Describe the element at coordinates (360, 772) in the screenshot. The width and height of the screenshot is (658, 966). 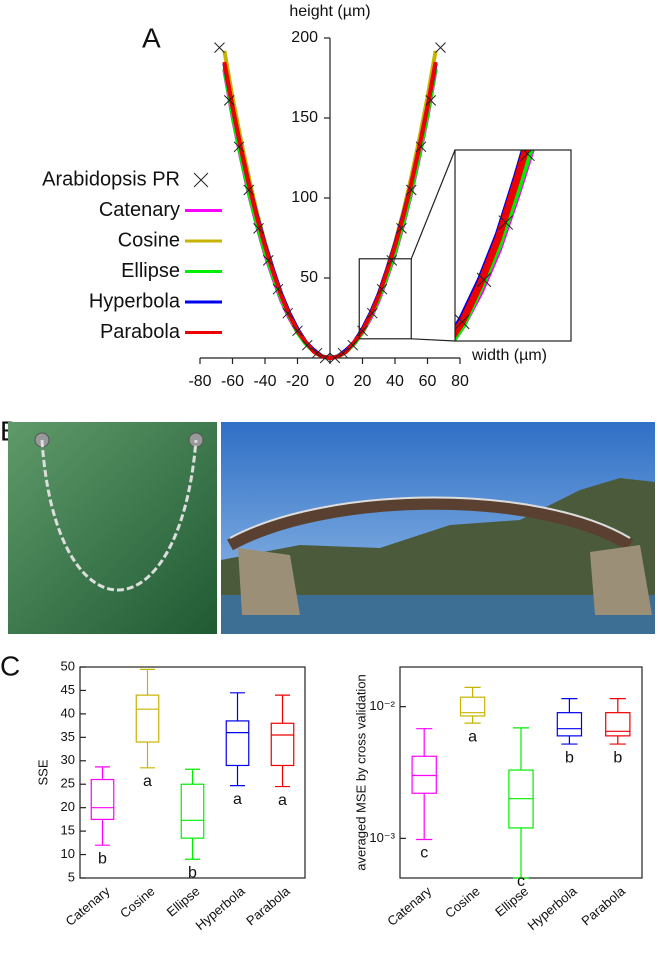
I see `y-axis-label: averaged MSE by cross validation` at that location.